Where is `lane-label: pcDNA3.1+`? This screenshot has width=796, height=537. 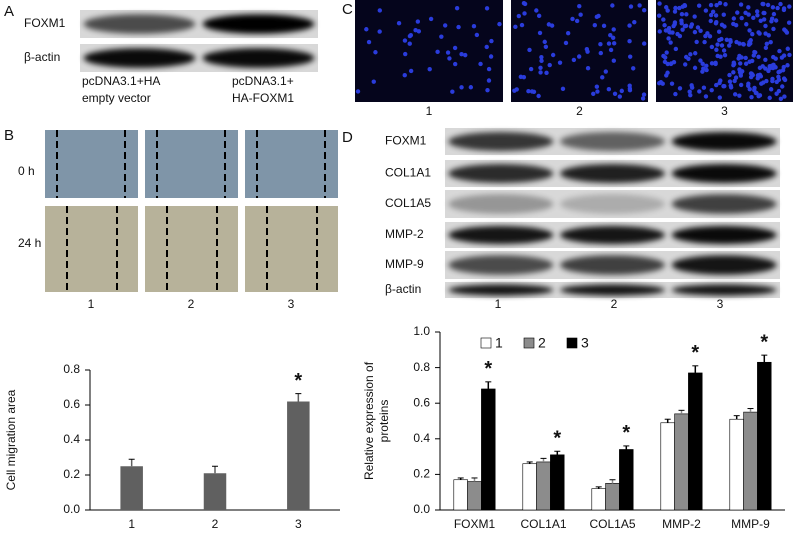 lane-label: pcDNA3.1+ is located at coordinates (263, 81).